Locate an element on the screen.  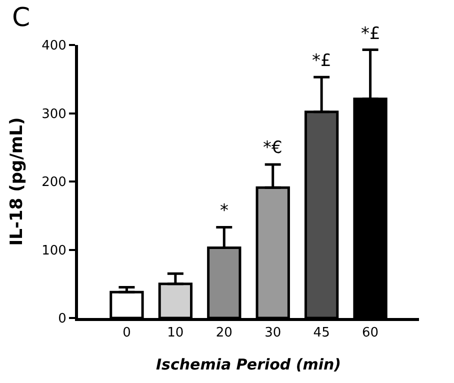
y-tick-label: 200 is located at coordinates (54, 182).